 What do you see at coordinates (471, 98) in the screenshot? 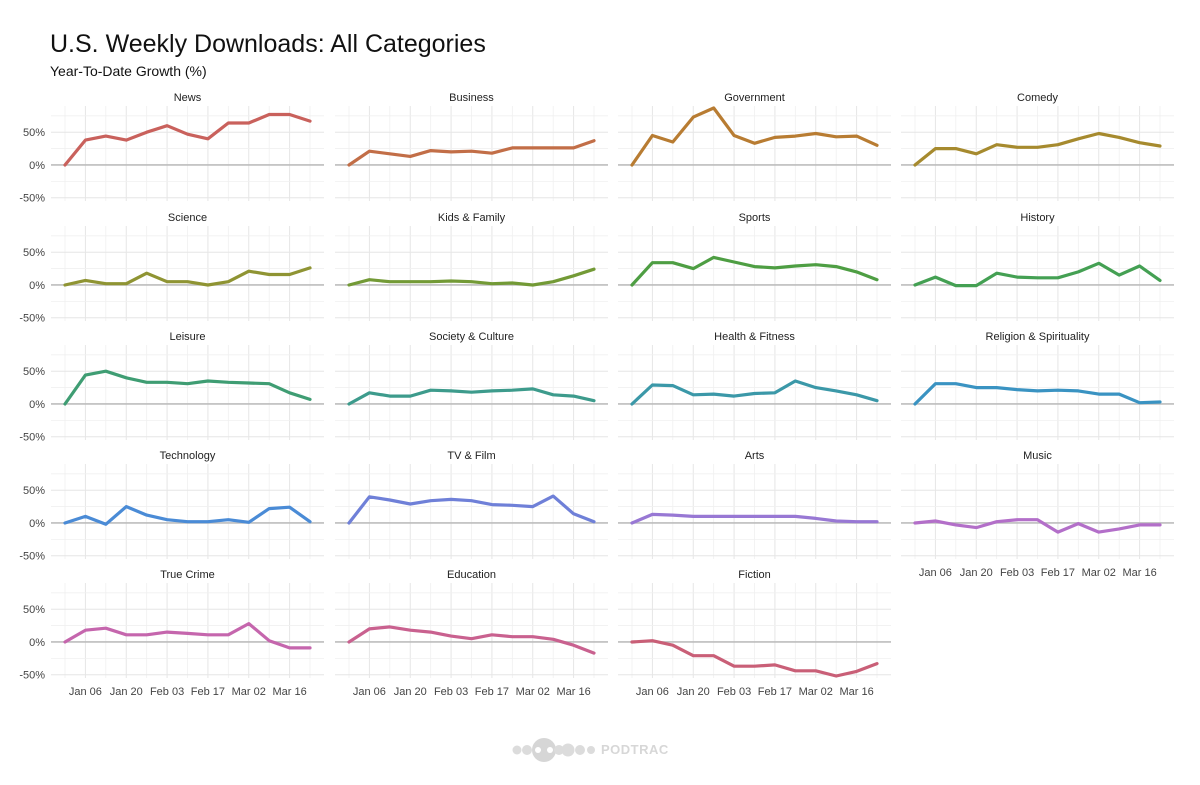
I see `panel-title: Business` at bounding box center [471, 98].